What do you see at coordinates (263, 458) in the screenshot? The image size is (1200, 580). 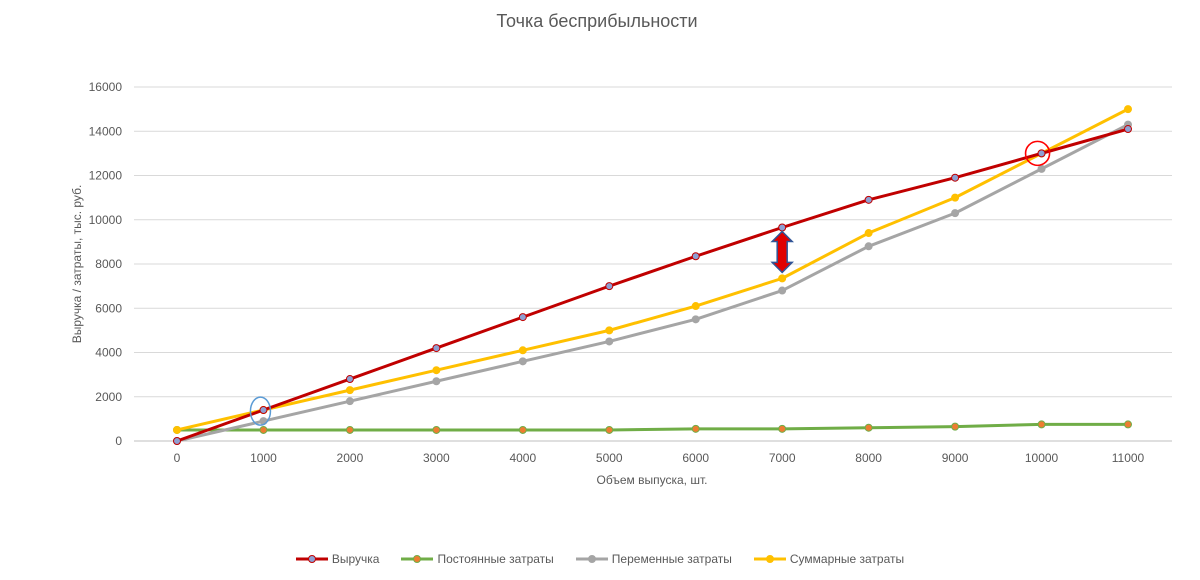 I see `x-tick-label: 1000` at bounding box center [263, 458].